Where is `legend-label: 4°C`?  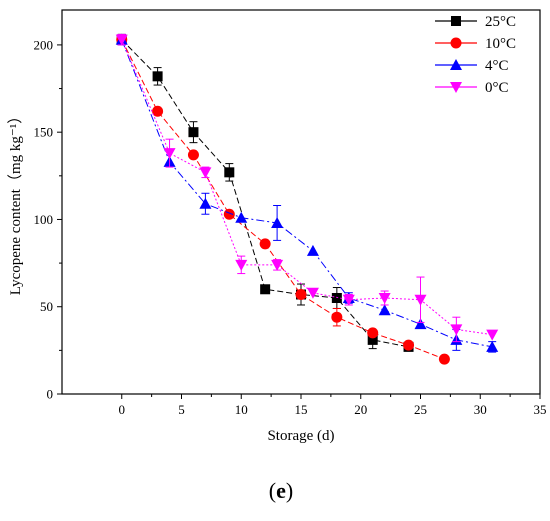 legend-label: 4°C is located at coordinates (497, 66).